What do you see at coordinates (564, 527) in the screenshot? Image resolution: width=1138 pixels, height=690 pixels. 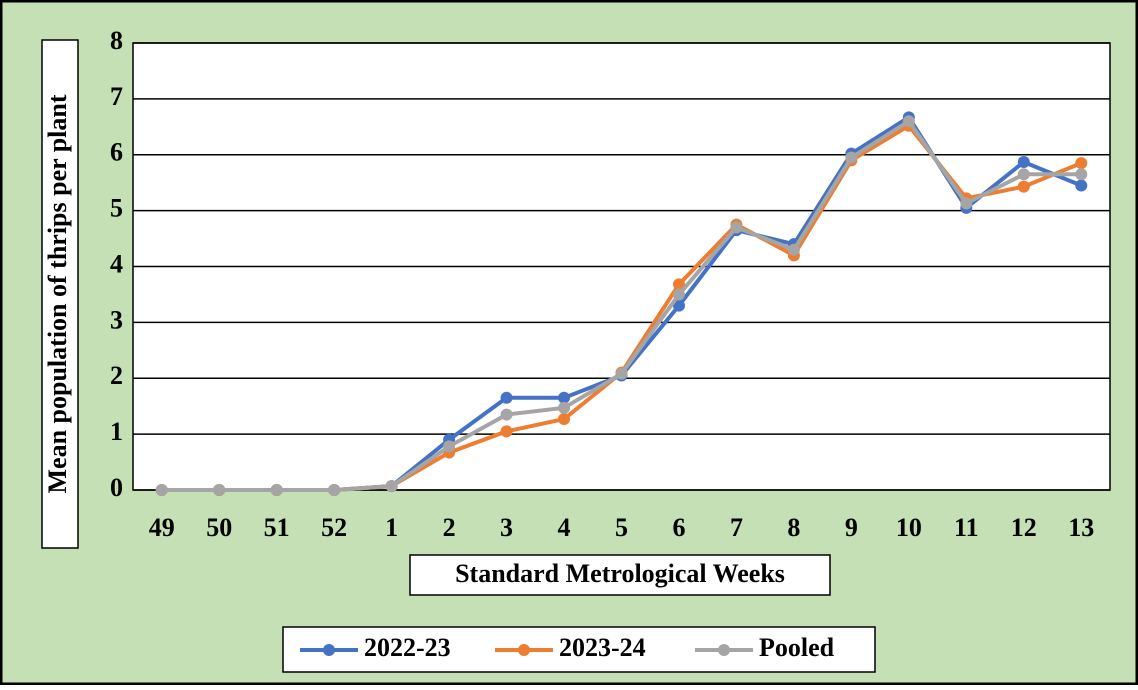 I see `x-tick-label: 4` at bounding box center [564, 527].